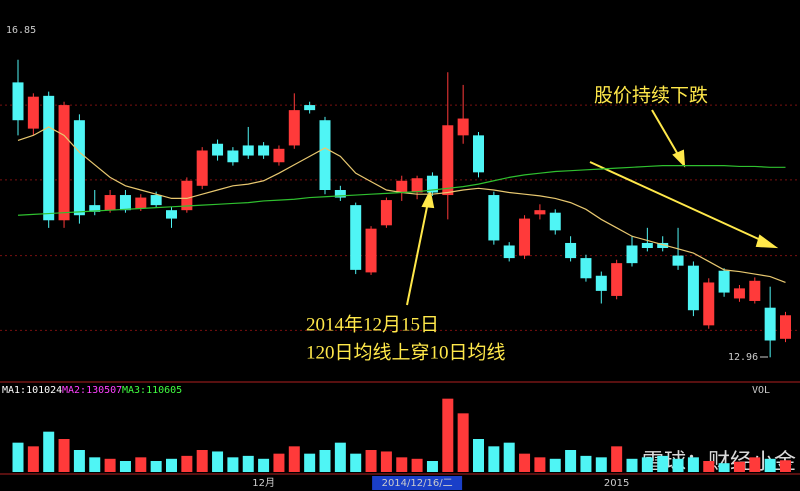  I want to click on max-label: 16.85, so click(21, 30).